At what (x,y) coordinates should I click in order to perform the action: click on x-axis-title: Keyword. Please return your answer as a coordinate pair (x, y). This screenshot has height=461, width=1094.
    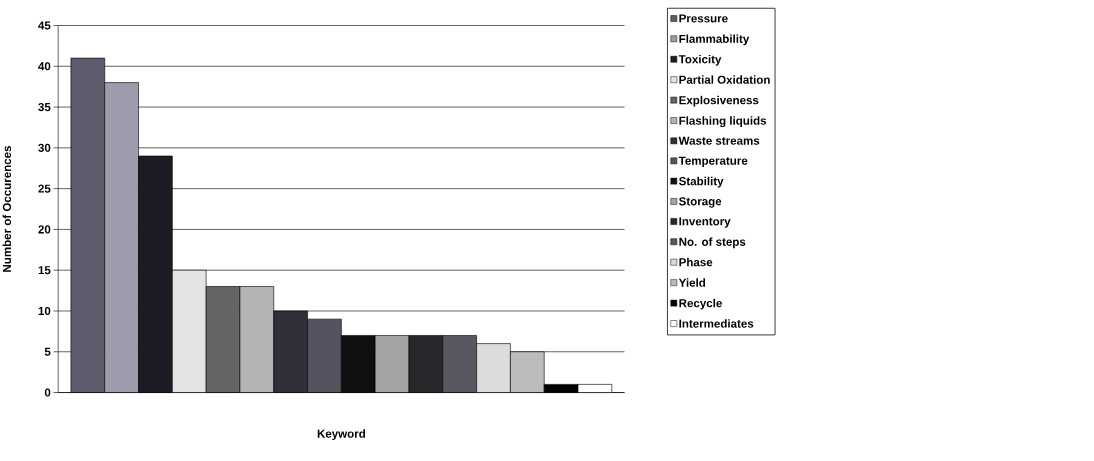
    Looking at the image, I should click on (341, 434).